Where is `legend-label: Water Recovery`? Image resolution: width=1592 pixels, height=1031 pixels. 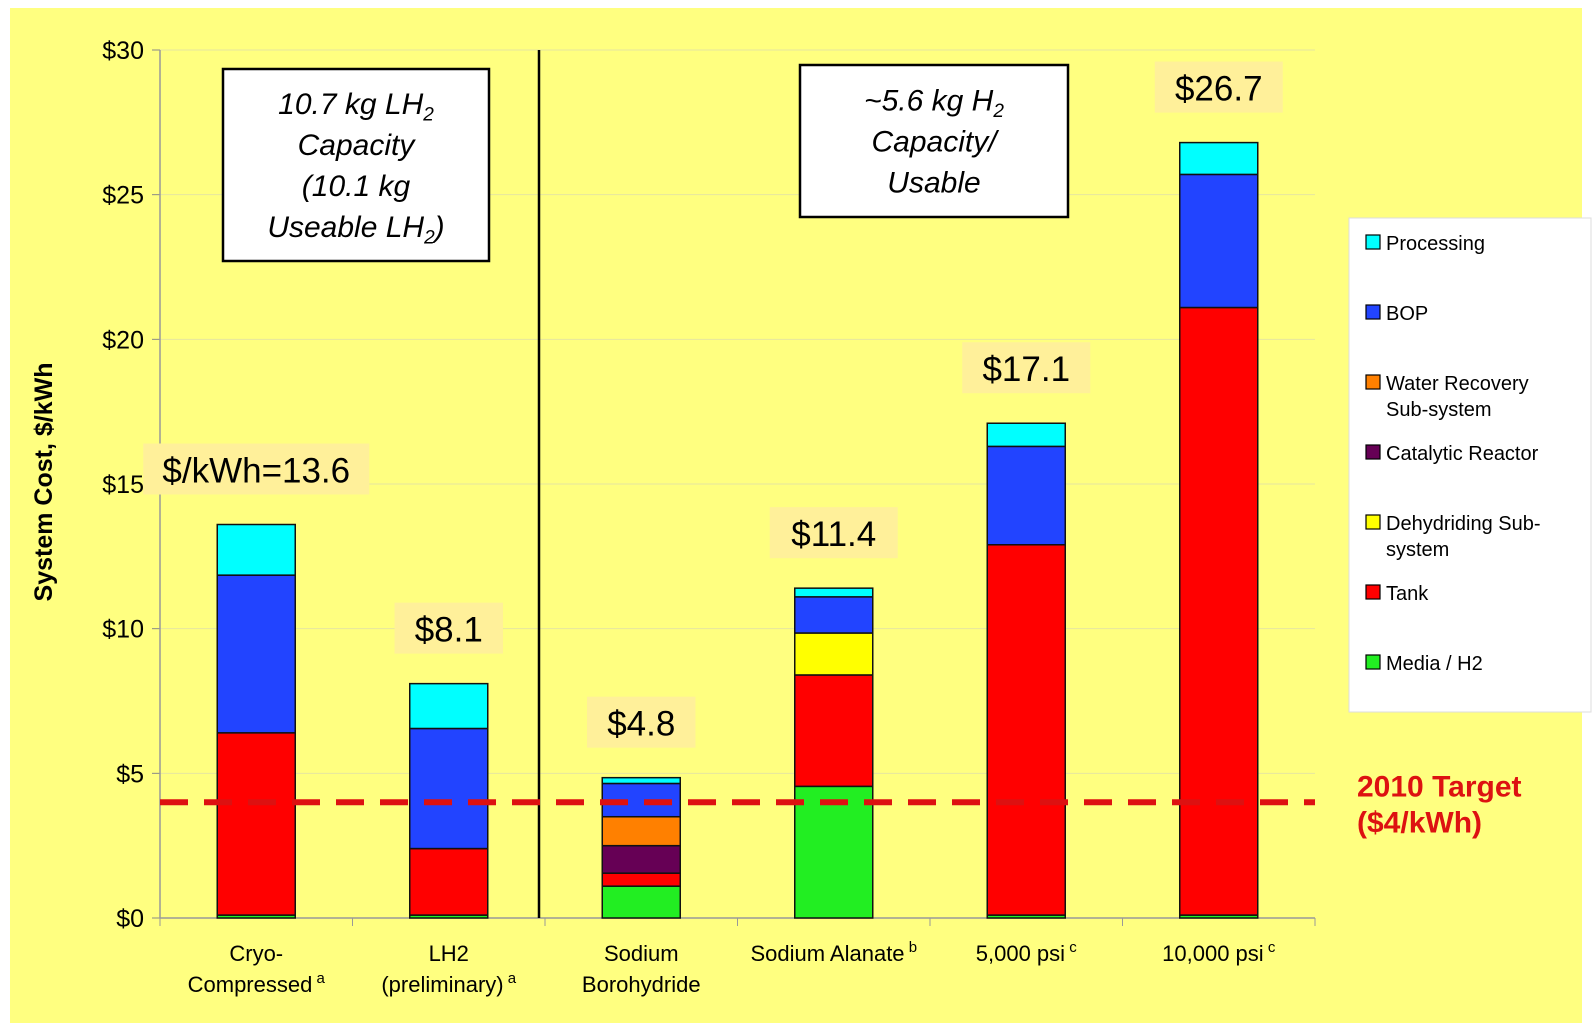
legend-label: Water Recovery is located at coordinates (1457, 384).